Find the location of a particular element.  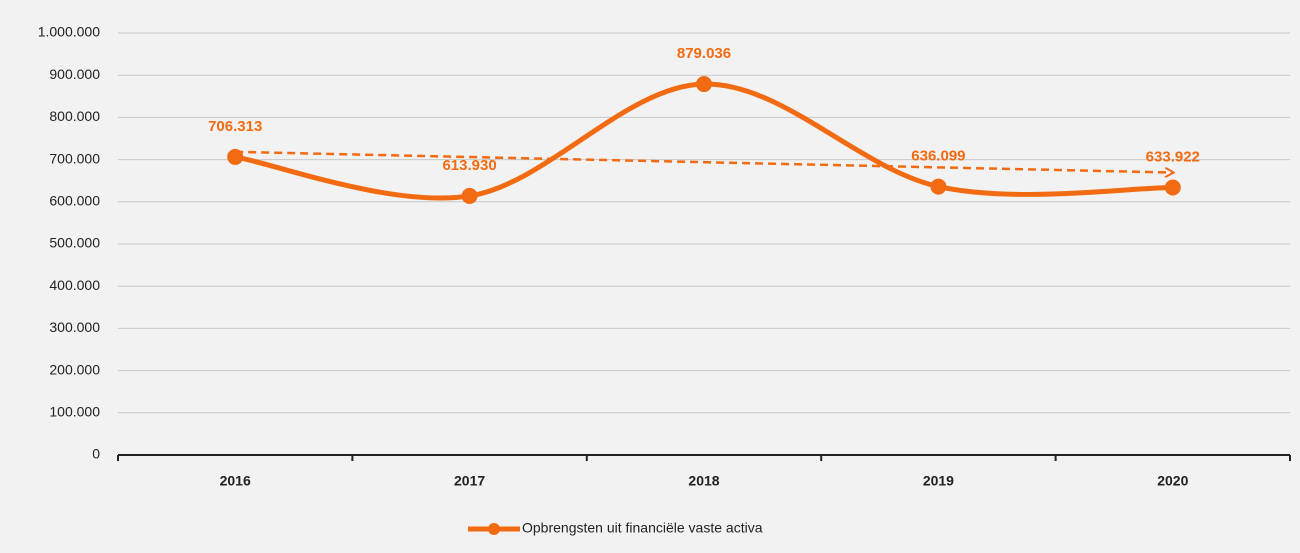

data-label: 633.922 is located at coordinates (1173, 156).